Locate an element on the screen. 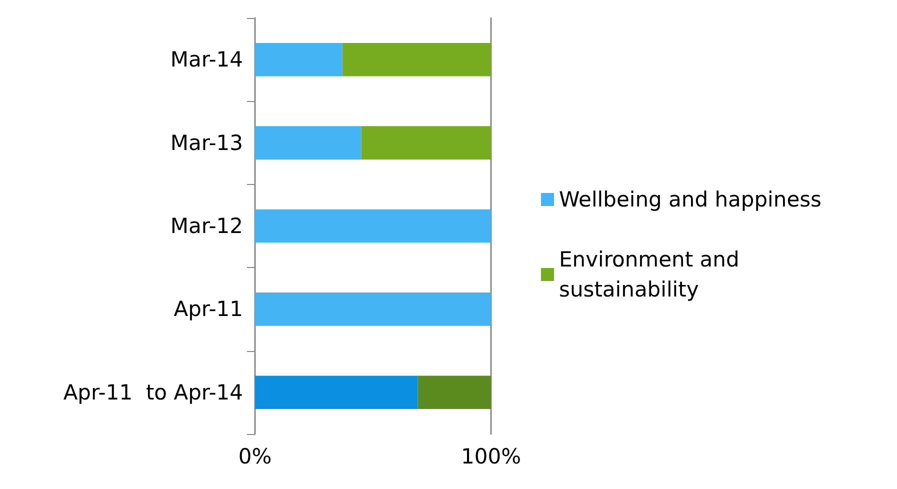 The width and height of the screenshot is (897, 489). y-tick-label: Mar-14 is located at coordinates (206, 60).